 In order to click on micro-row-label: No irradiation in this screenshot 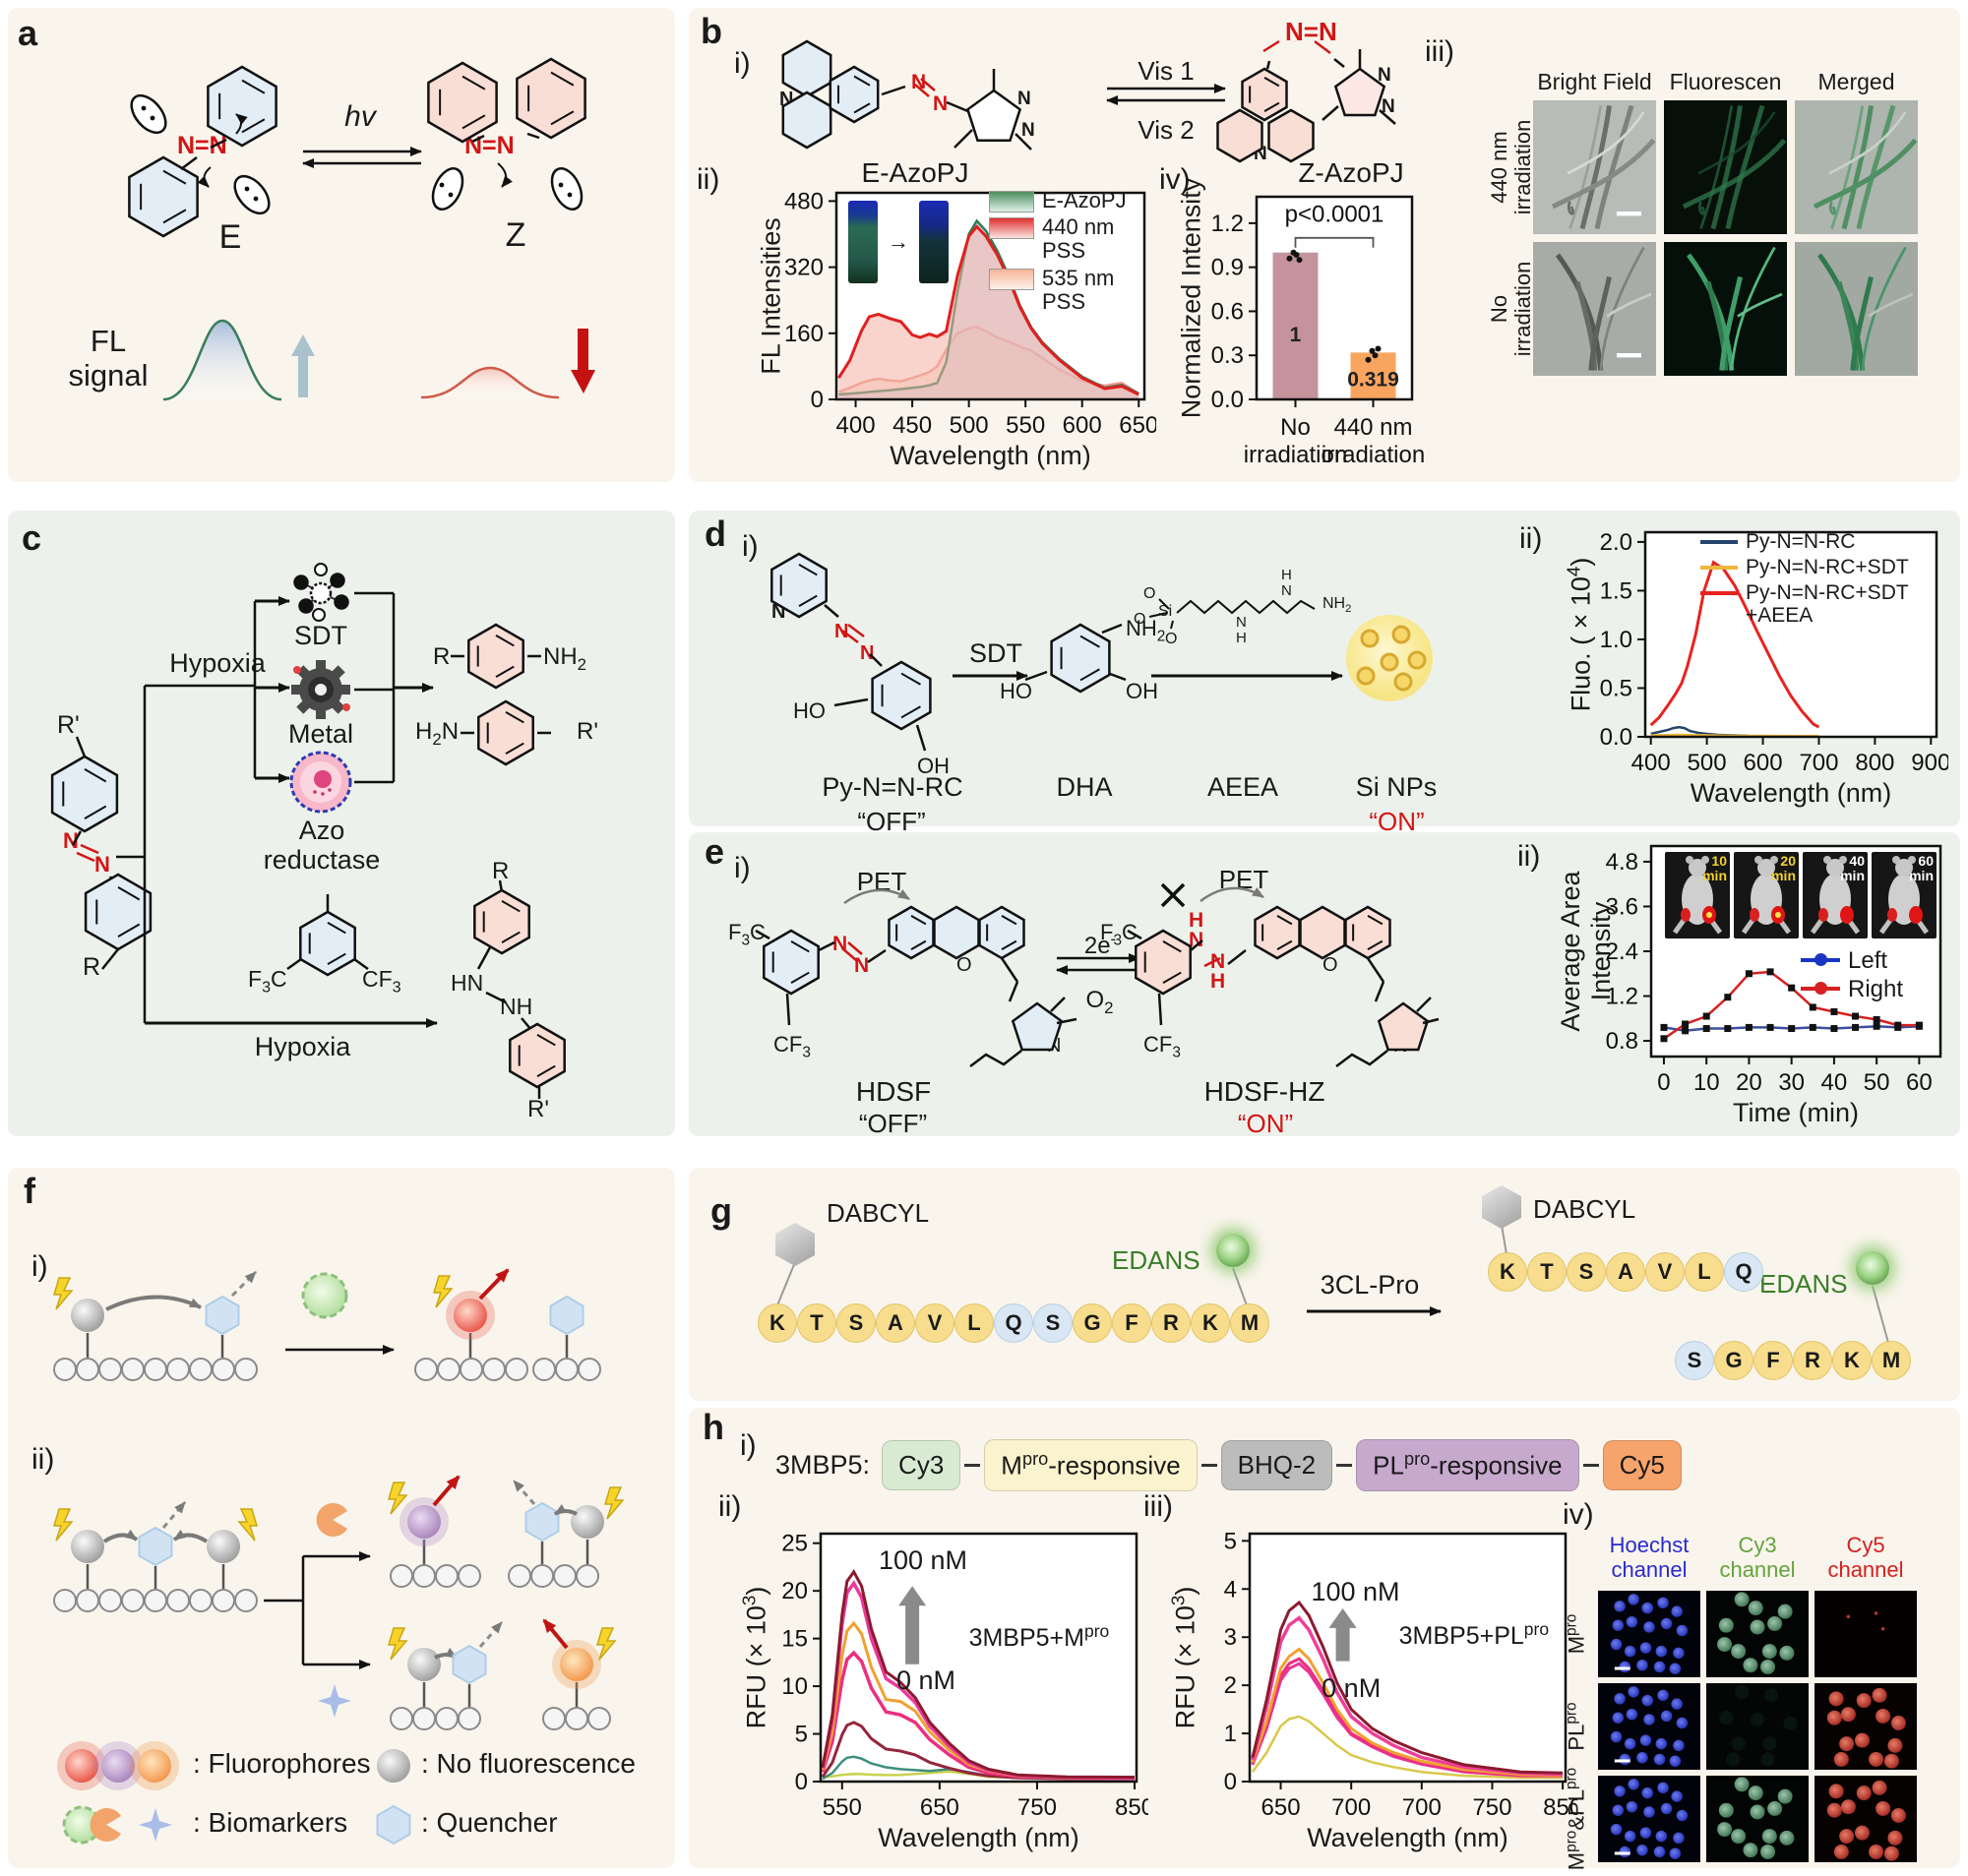, I will do `click(1511, 309)`.